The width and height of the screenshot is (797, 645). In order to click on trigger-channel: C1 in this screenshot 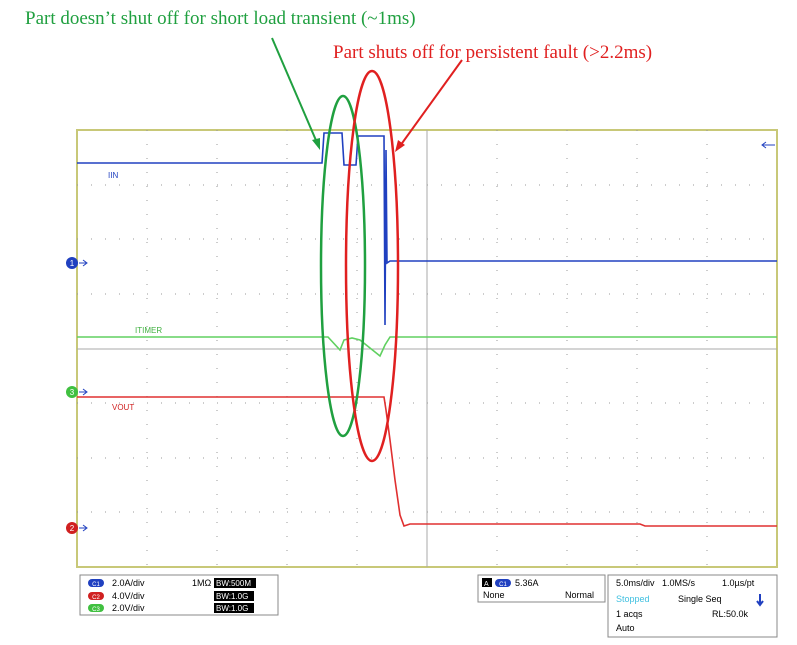, I will do `click(503, 585)`.